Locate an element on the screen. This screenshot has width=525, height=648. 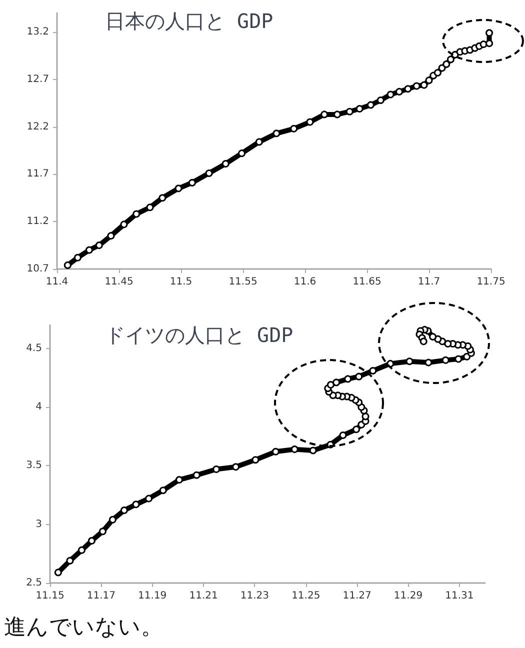
x-tick-label: 11.65 is located at coordinates (367, 282).